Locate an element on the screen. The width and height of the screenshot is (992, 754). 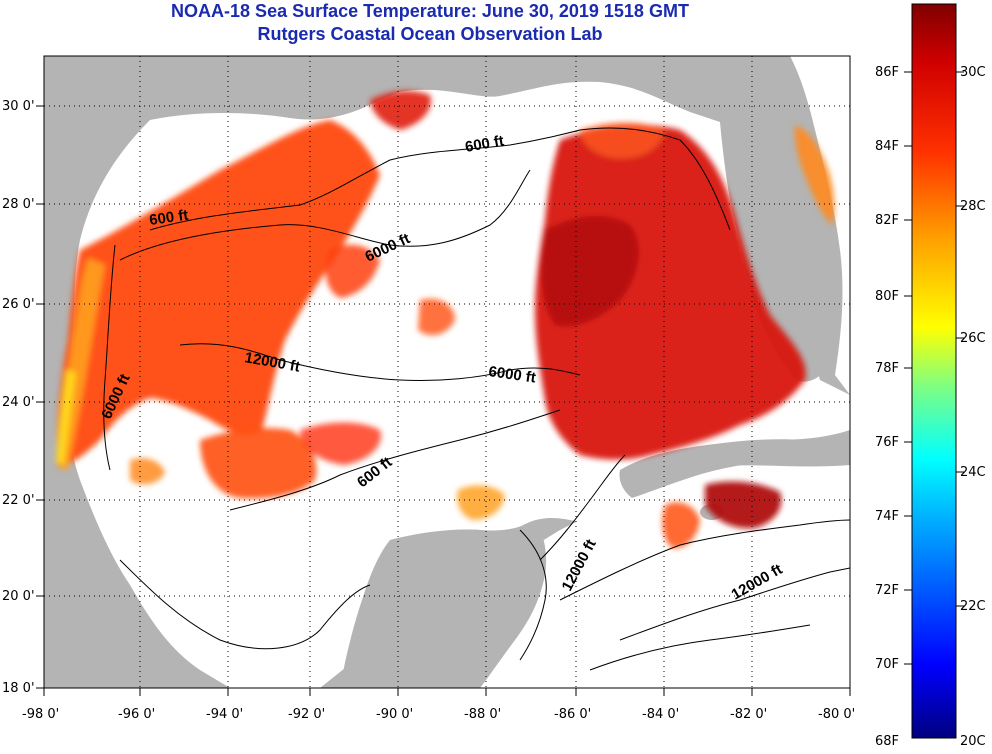
colorbar-f-label: 78F is located at coordinates (887, 368).